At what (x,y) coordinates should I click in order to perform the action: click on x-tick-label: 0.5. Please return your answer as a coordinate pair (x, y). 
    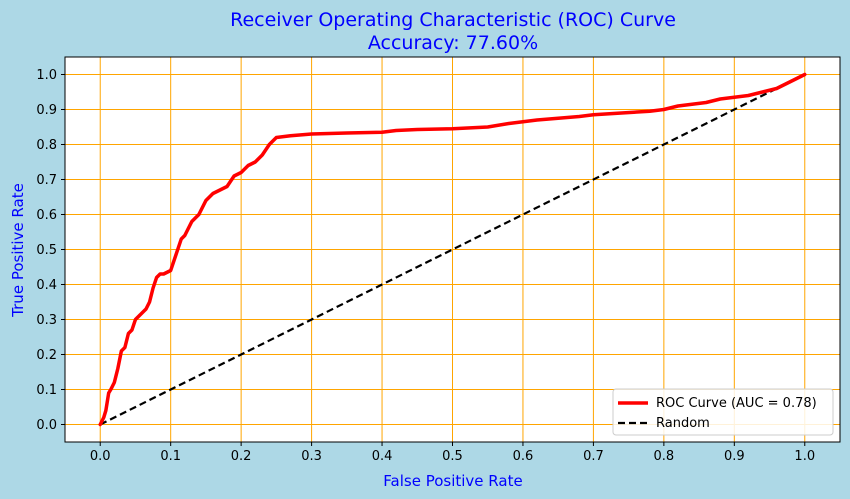
    Looking at the image, I should click on (452, 456).